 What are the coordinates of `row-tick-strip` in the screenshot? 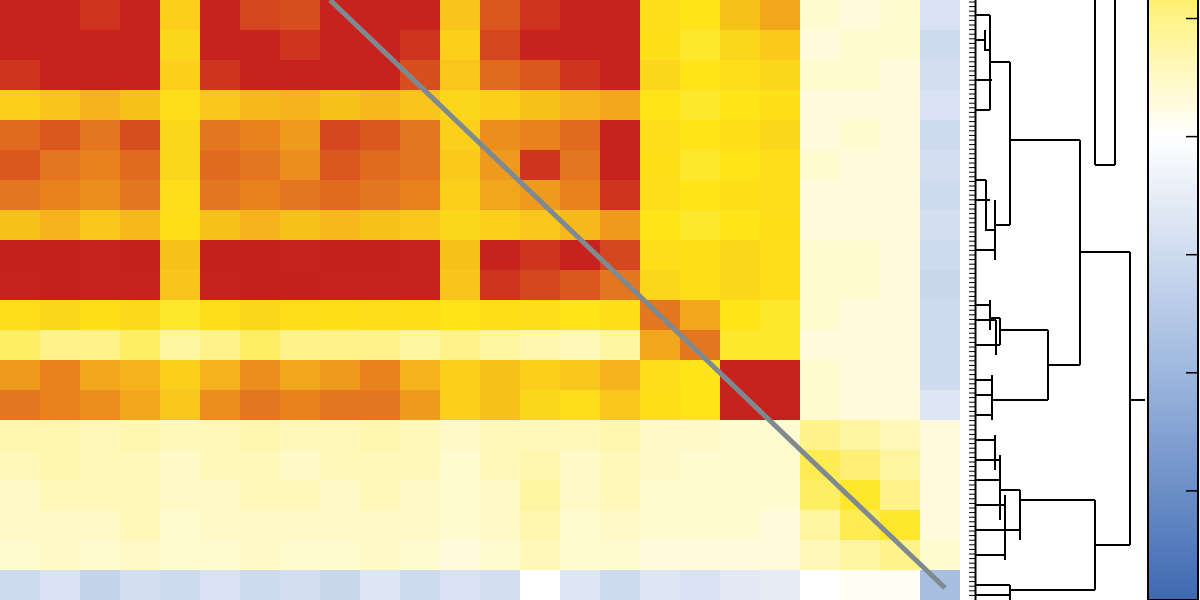 It's located at (967, 300).